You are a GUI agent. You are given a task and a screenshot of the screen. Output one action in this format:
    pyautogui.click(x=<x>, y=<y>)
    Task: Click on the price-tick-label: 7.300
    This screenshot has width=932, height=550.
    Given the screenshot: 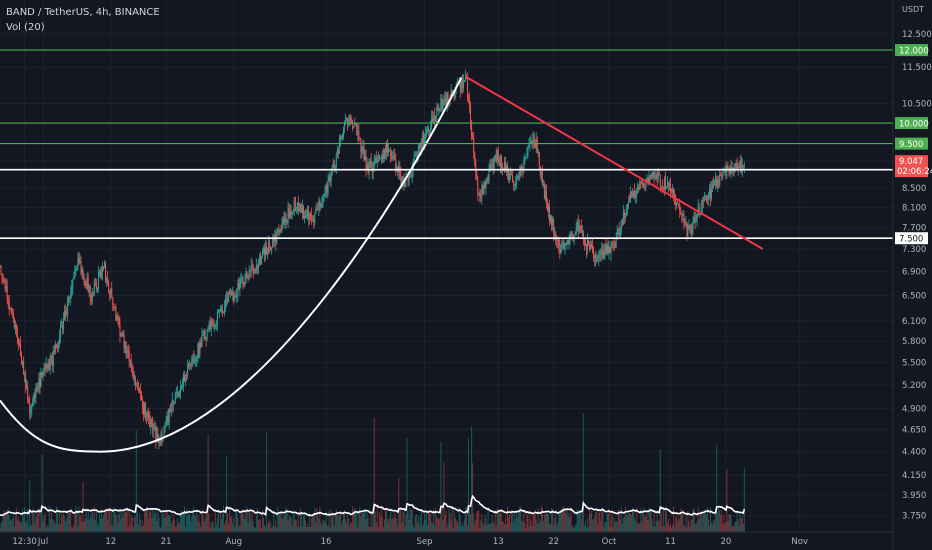 What is the action you would take?
    pyautogui.click(x=914, y=250)
    